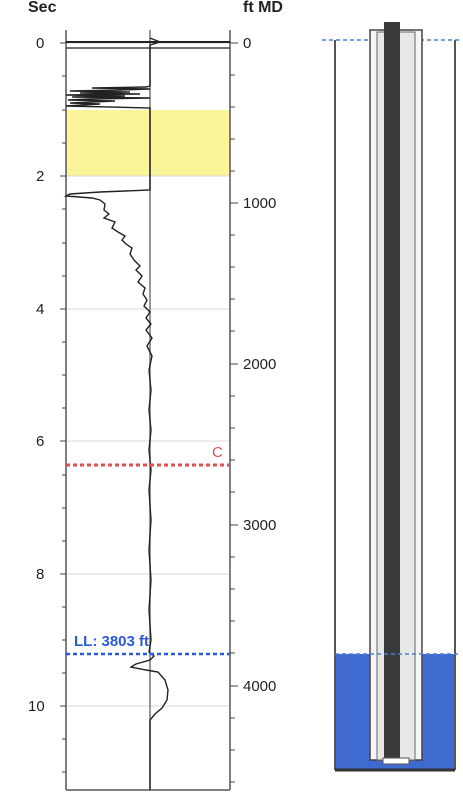 This screenshot has width=463, height=793. What do you see at coordinates (40, 43) in the screenshot?
I see `time-tick-label: 0` at bounding box center [40, 43].